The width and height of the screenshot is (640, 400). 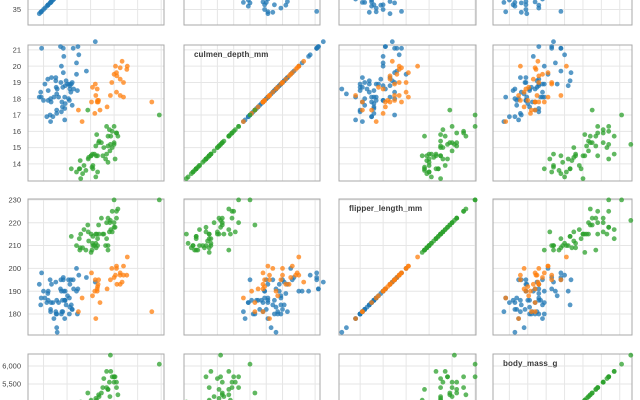 I want to click on y-tick-label: 14, so click(x=17, y=164).